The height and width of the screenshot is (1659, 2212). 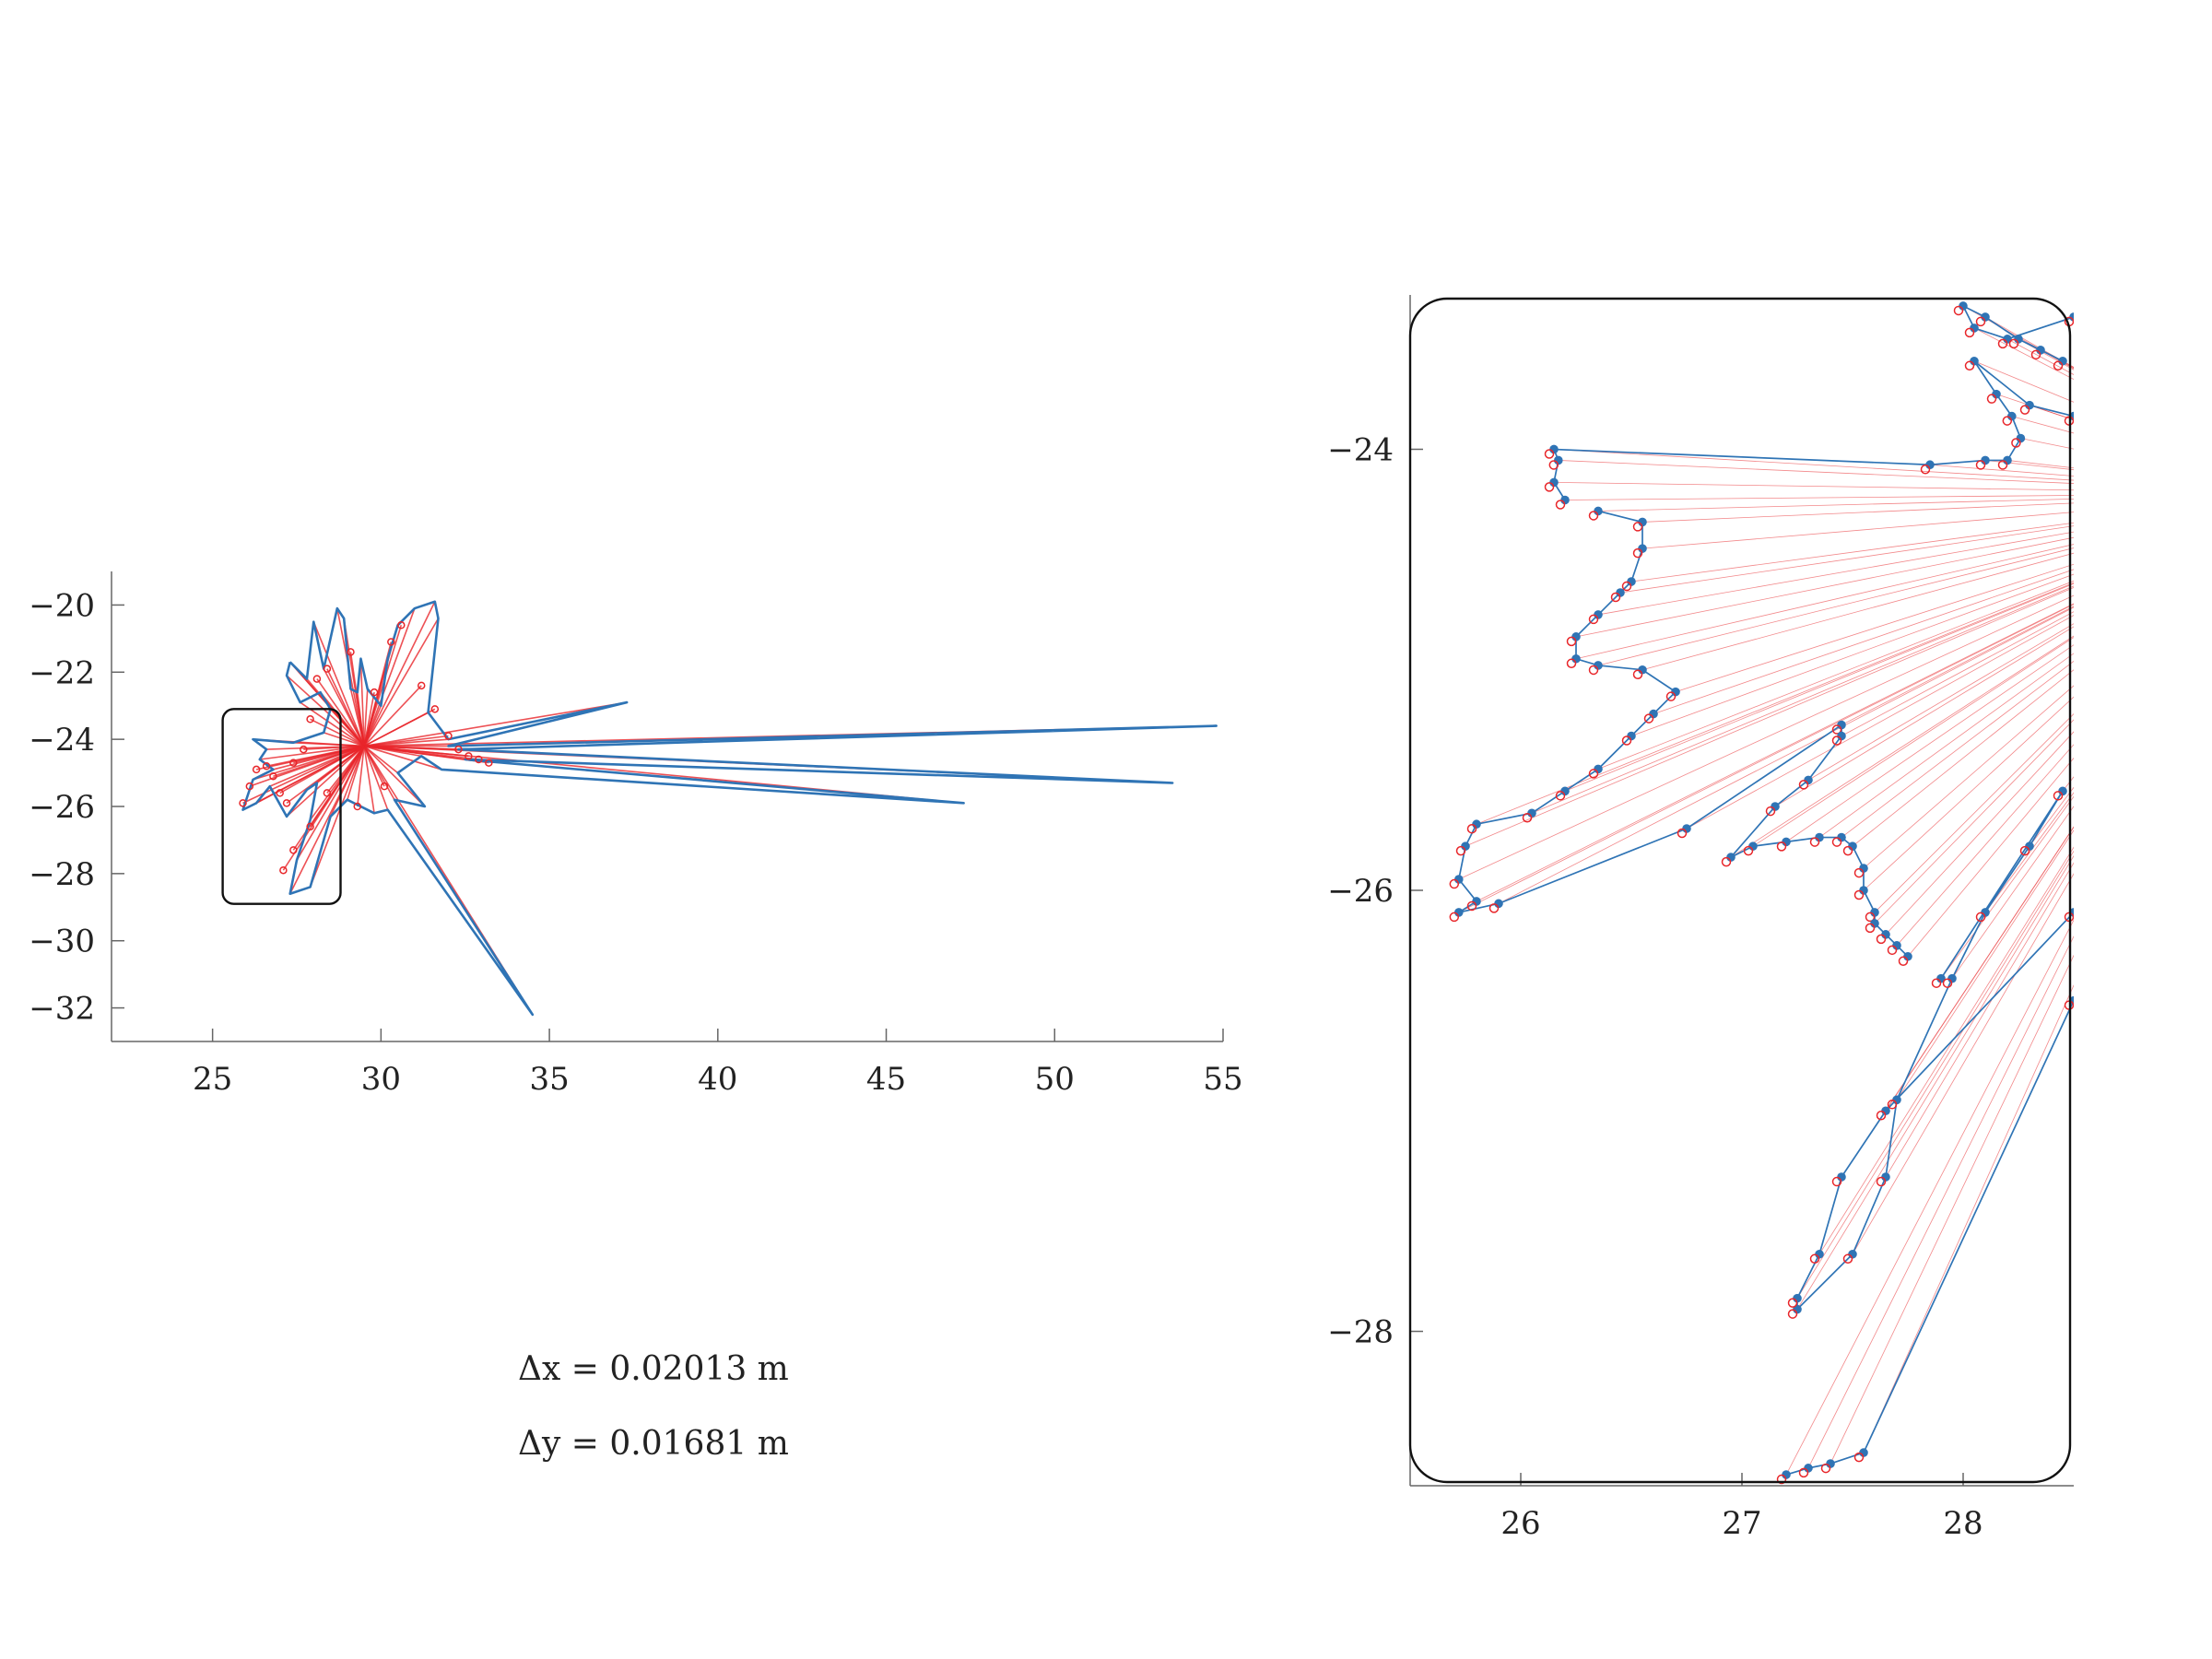 What do you see at coordinates (1222, 1079) in the screenshot?
I see `x-tick-label: 55` at bounding box center [1222, 1079].